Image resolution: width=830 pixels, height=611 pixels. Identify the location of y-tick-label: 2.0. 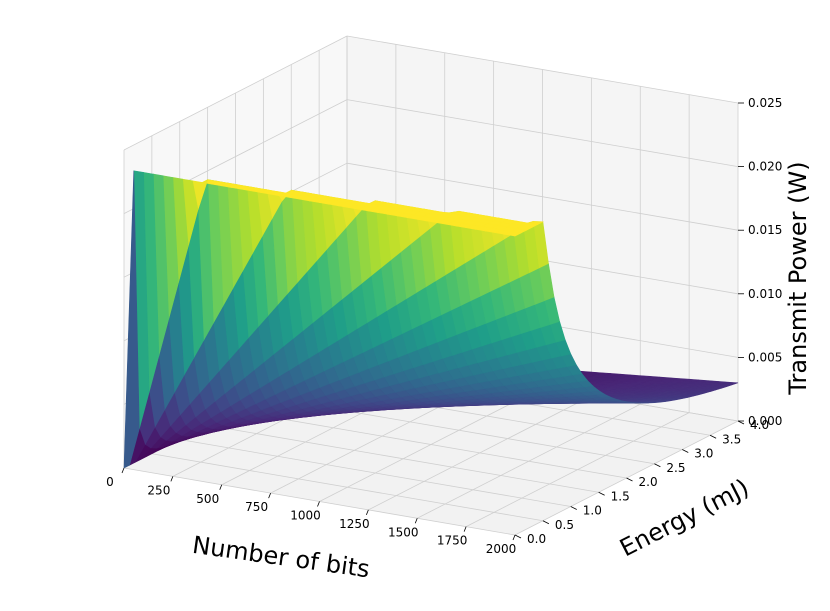
(648, 482).